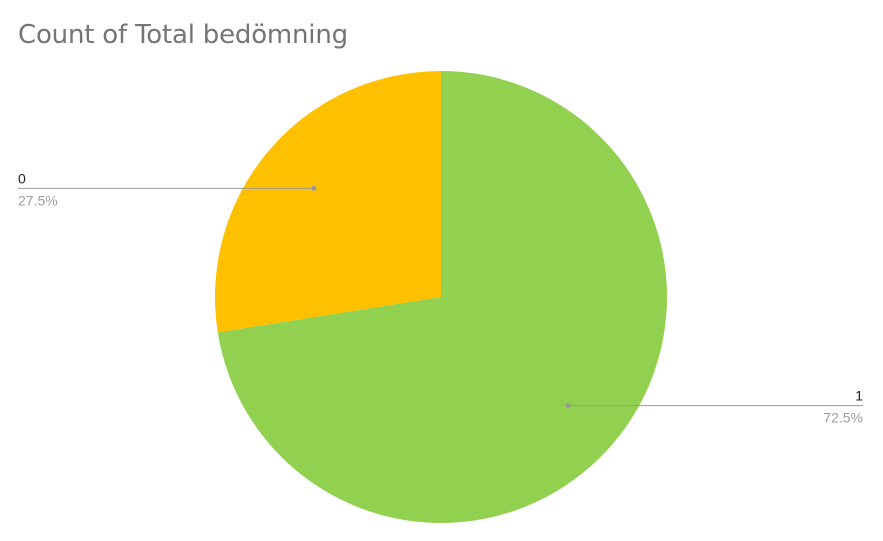 Image resolution: width=883 pixels, height=541 pixels. Describe the element at coordinates (859, 396) in the screenshot. I see `slice-label-1: 1` at that location.